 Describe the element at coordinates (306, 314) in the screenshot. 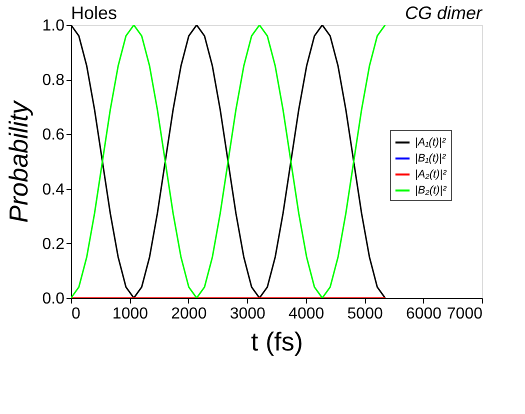

I see `x-tick-label: 4000` at that location.